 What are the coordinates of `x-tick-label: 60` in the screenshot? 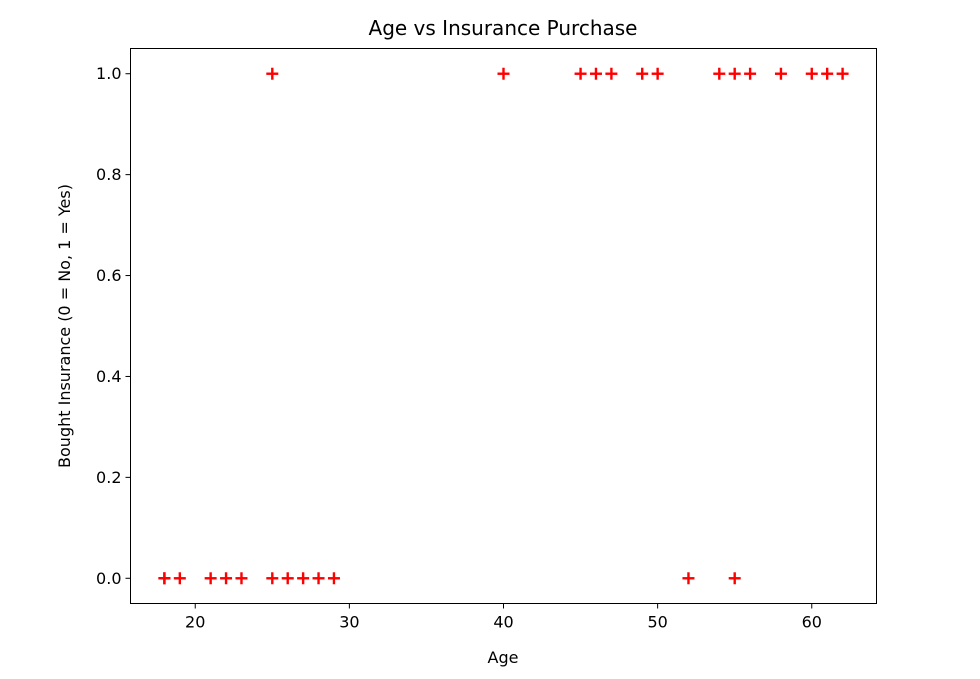 It's located at (812, 622).